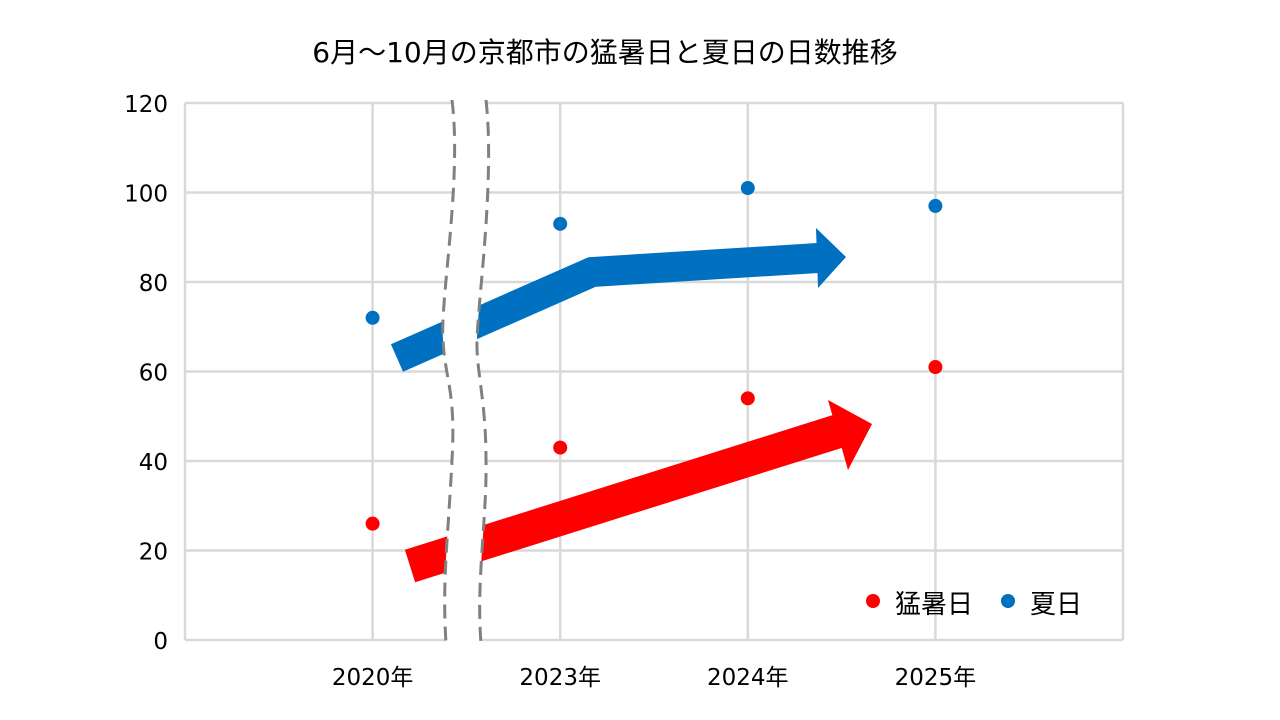  What do you see at coordinates (146, 195) in the screenshot?
I see `y-tick-label: 100` at bounding box center [146, 195].